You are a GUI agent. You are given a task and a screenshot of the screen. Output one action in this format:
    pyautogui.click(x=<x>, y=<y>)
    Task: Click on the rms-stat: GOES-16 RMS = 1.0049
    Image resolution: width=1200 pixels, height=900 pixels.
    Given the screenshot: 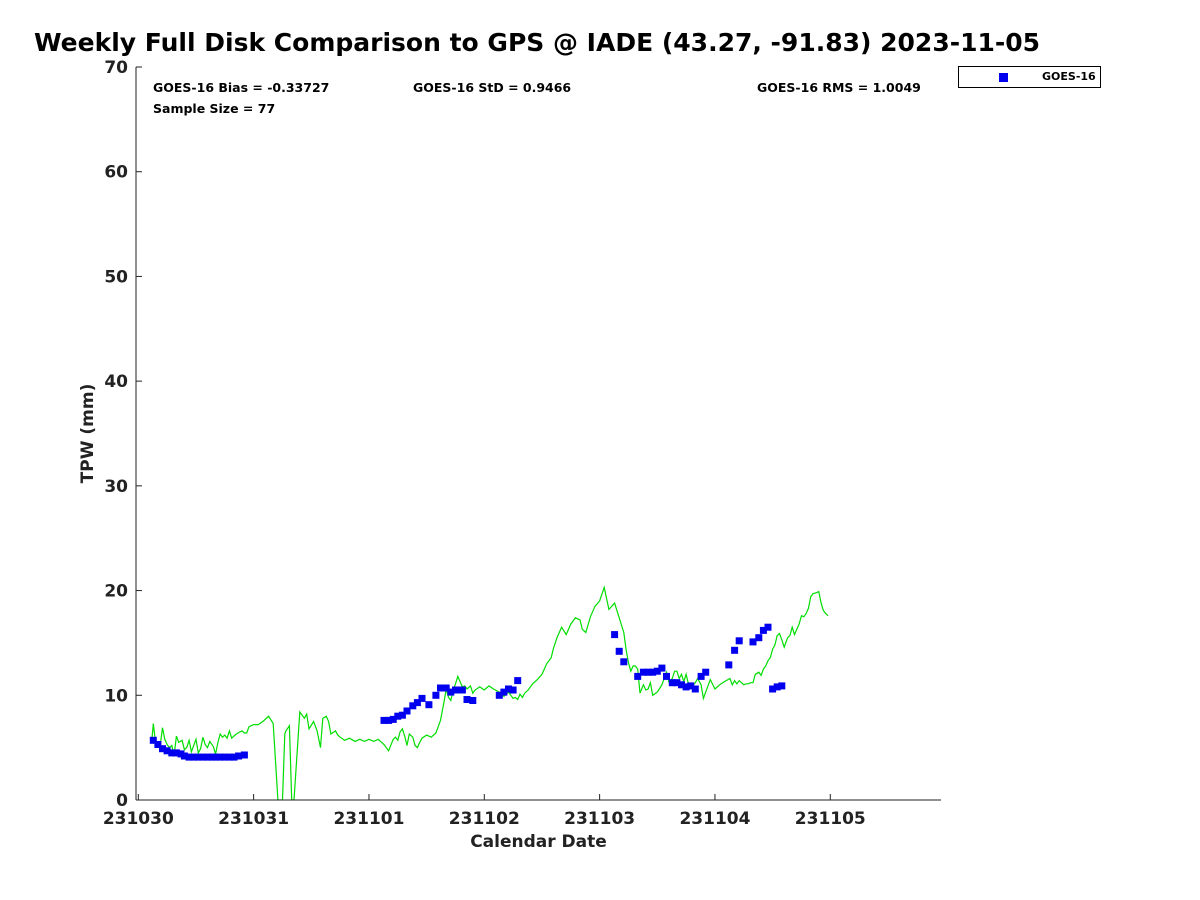 What is the action you would take?
    pyautogui.click(x=839, y=87)
    